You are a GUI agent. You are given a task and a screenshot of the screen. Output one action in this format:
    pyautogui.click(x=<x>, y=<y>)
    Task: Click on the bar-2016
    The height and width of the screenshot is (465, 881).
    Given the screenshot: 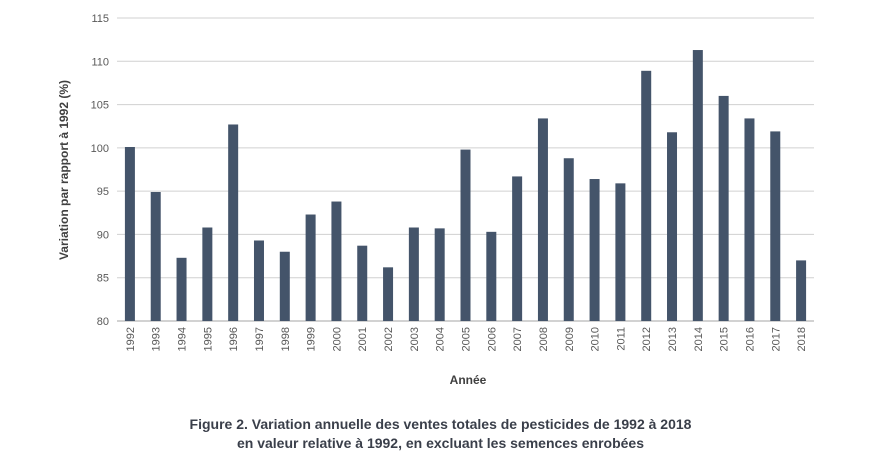 What is the action you would take?
    pyautogui.click(x=749, y=220)
    